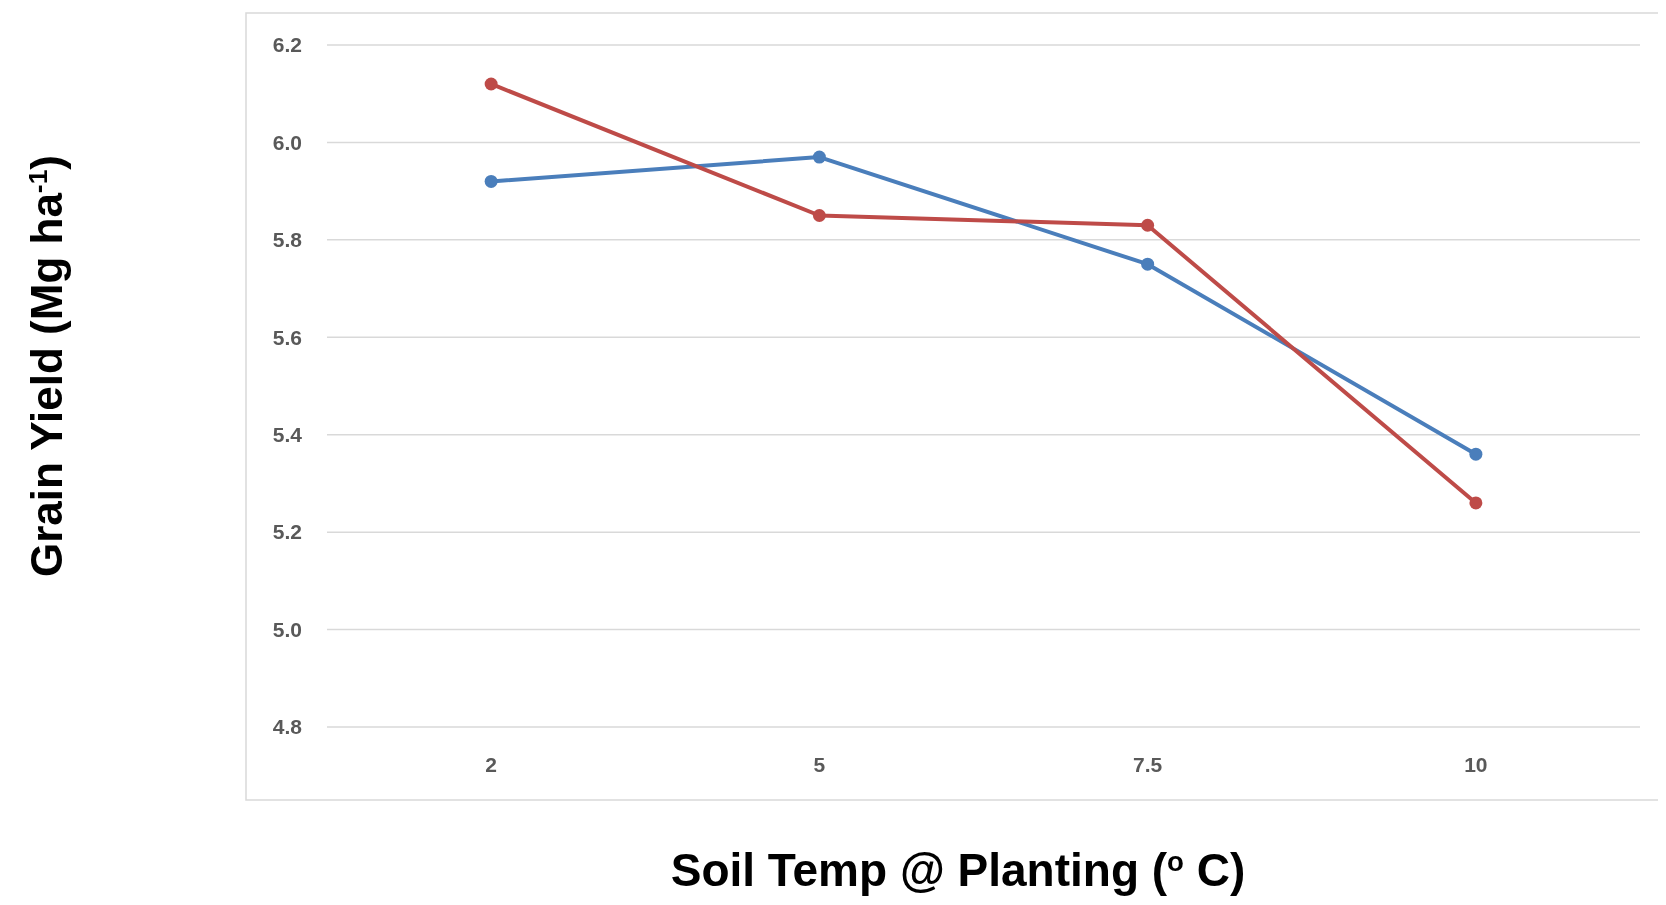 Image resolution: width=1666 pixels, height=905 pixels. I want to click on x-tick-label: 5, so click(819, 764).